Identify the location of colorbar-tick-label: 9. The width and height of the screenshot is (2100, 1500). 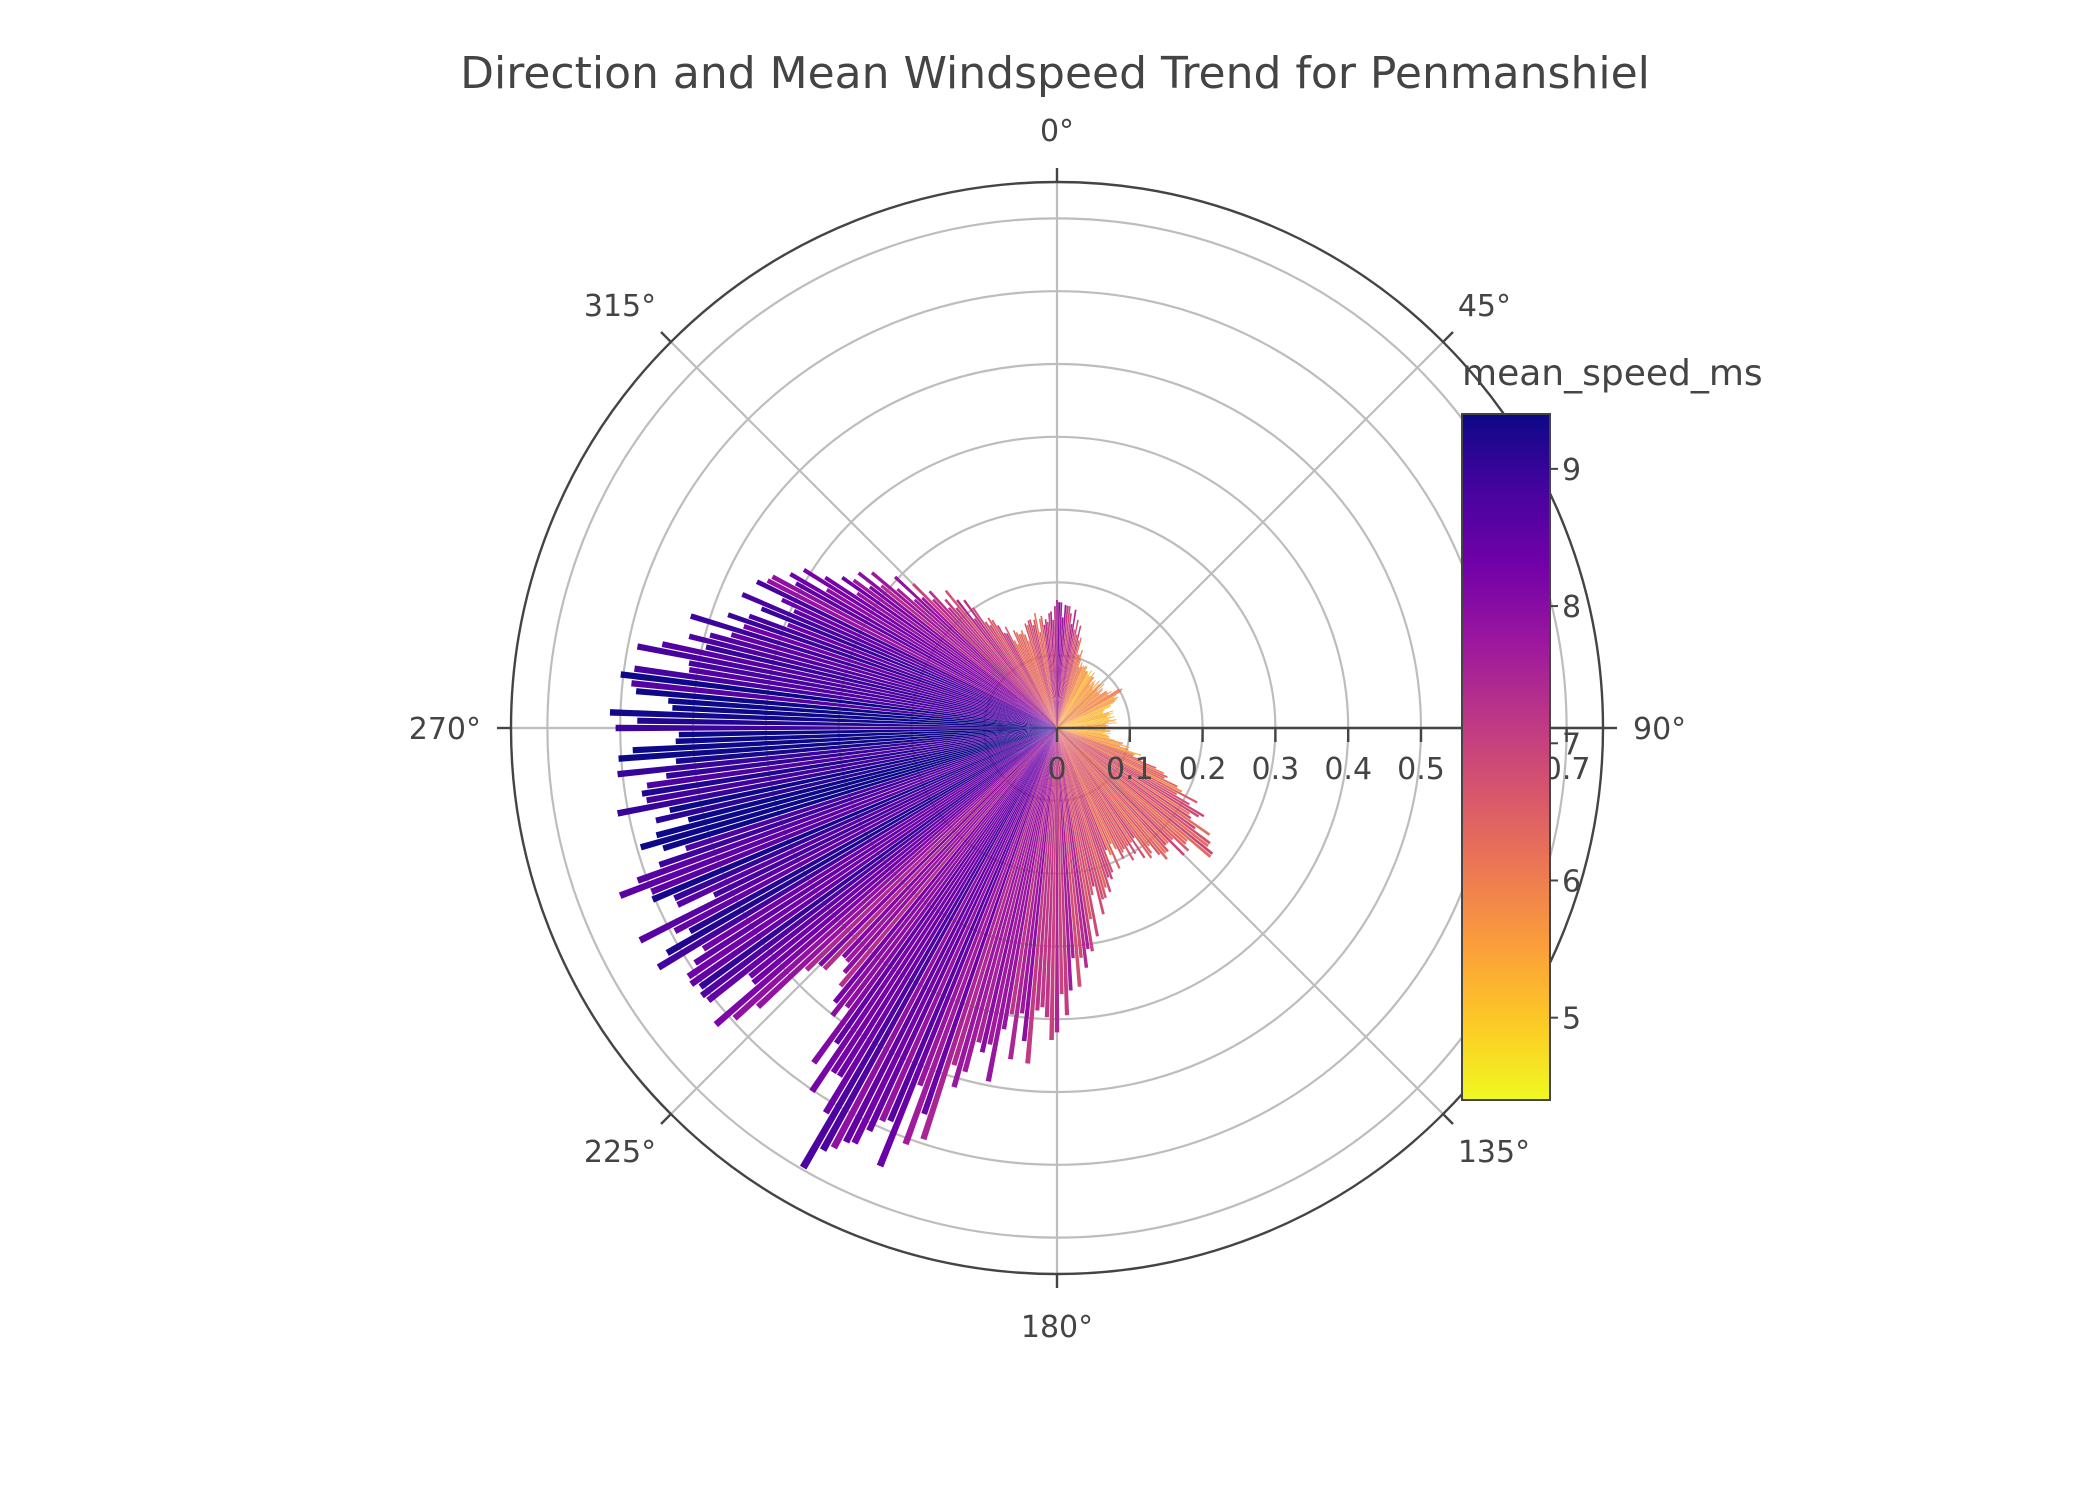
(1571, 470).